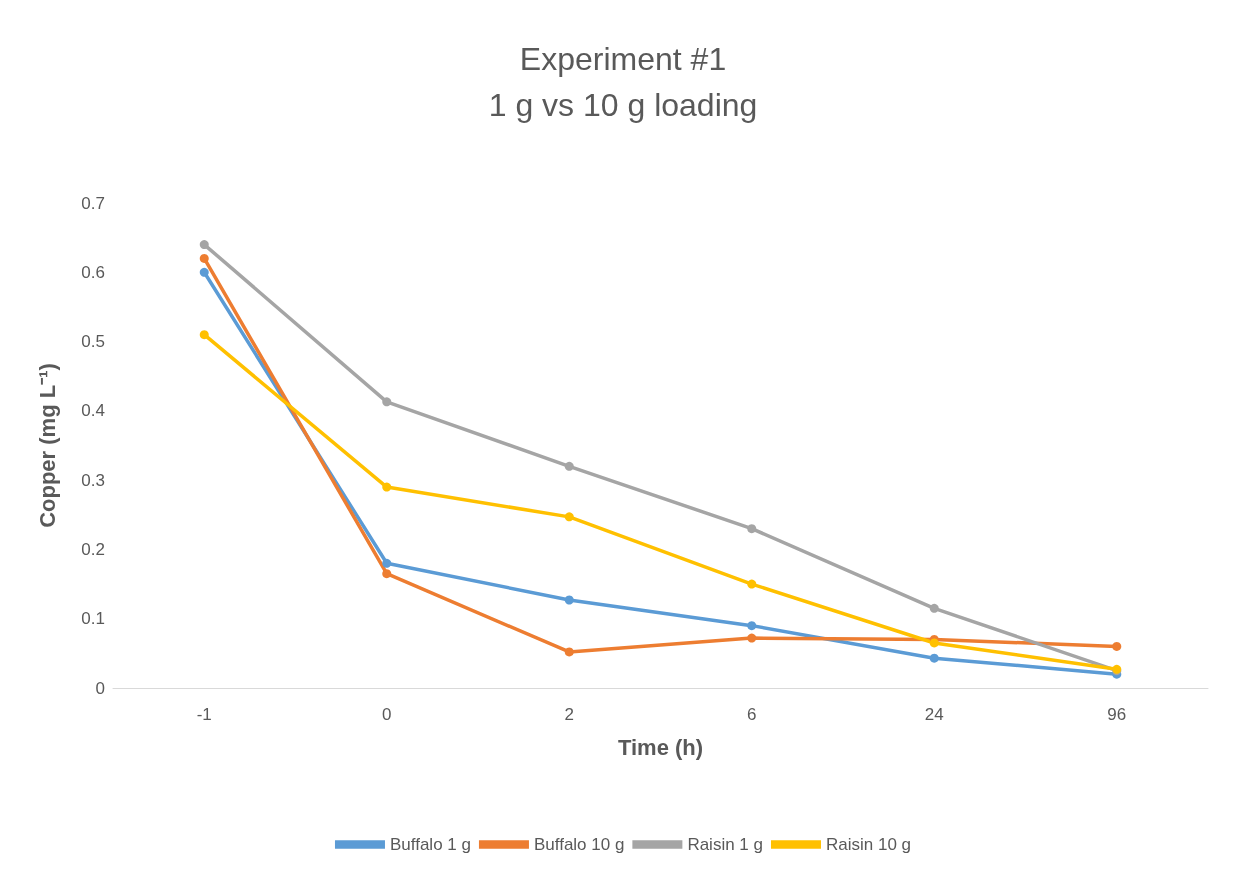 The image size is (1246, 879). Describe the element at coordinates (623, 59) in the screenshot. I see `chart-title: Experiment #1` at that location.